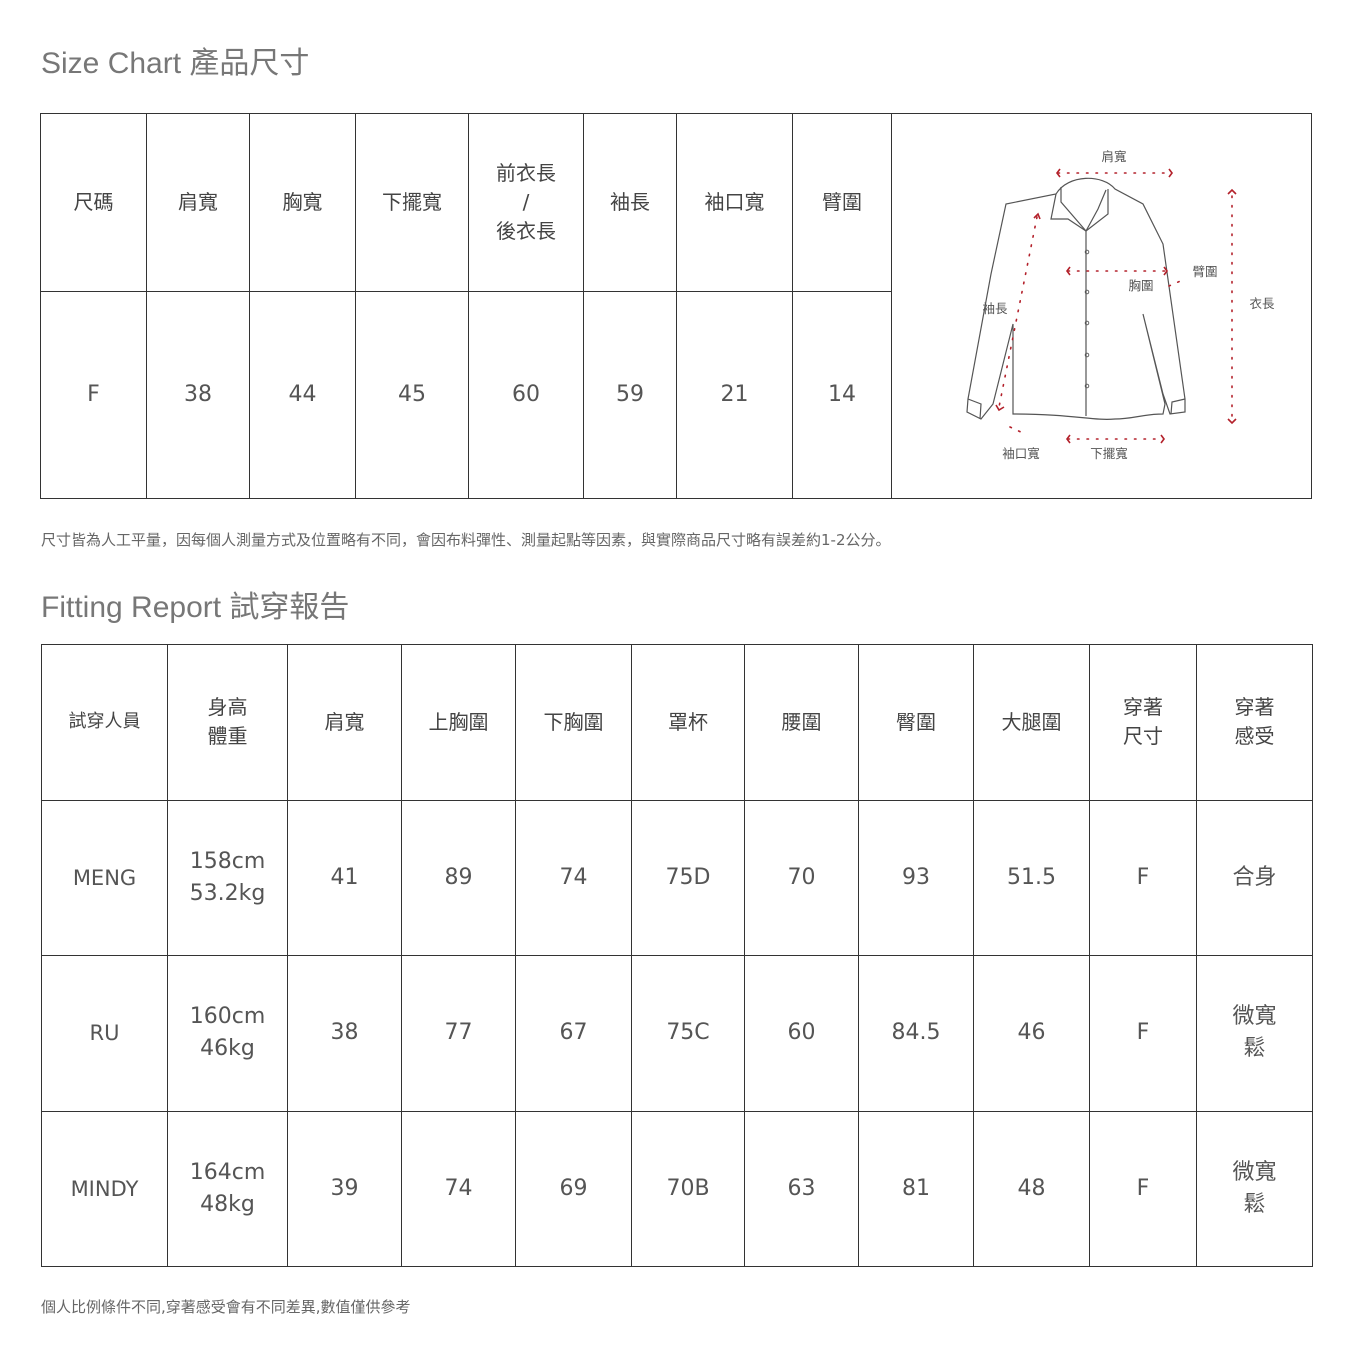 The width and height of the screenshot is (1350, 1350). I want to click on fitting-report-cell: 63, so click(801, 1188).